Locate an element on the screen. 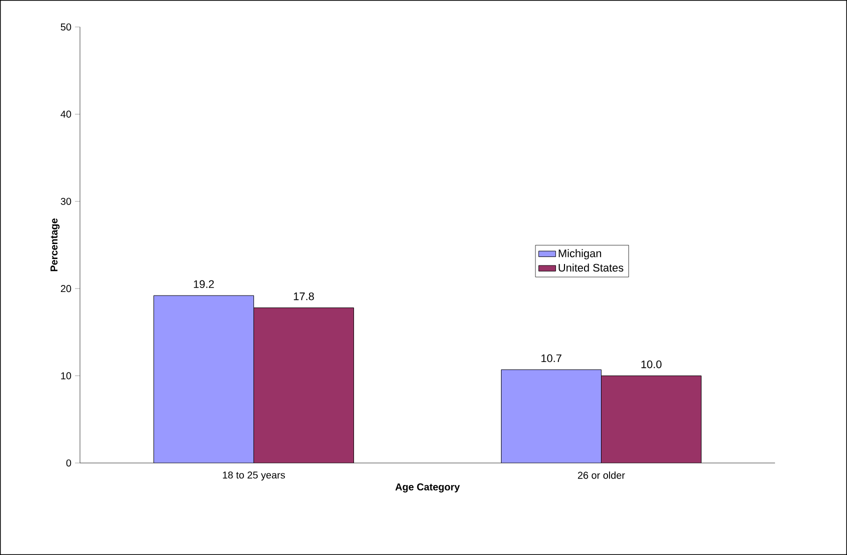  legend-label: Michigan is located at coordinates (580, 254).